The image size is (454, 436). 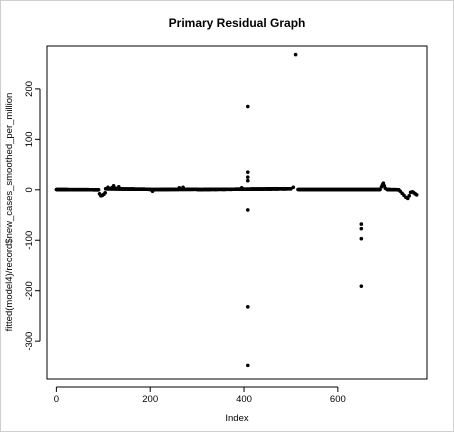 I want to click on x-axis-label: Index, so click(x=236, y=418).